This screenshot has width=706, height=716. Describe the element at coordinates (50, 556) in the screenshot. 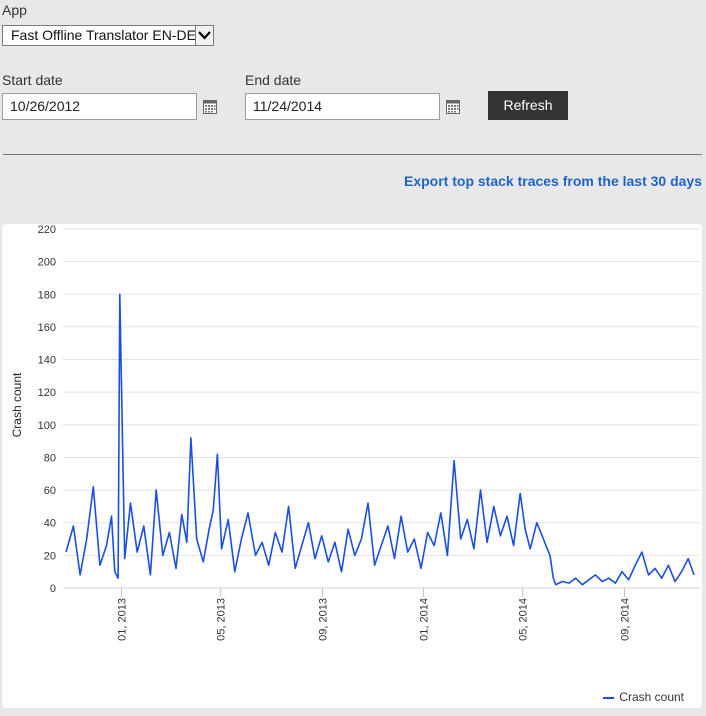

I see `y-tick-label: 20` at that location.